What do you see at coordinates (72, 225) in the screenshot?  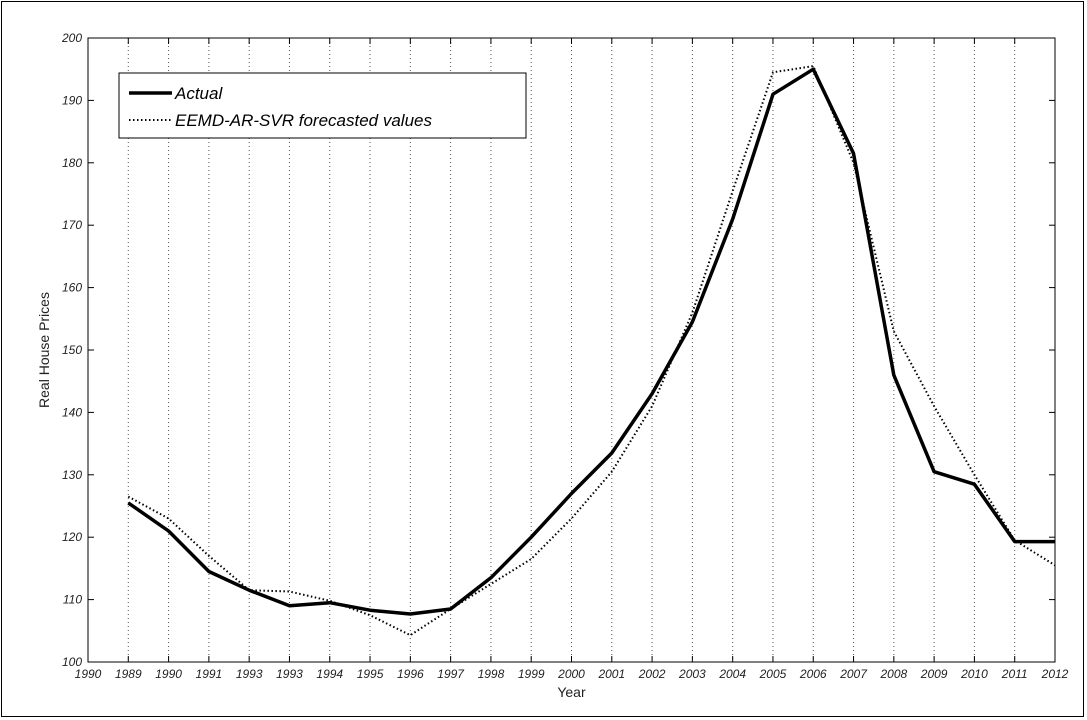 I see `y-tick-label: 170` at bounding box center [72, 225].